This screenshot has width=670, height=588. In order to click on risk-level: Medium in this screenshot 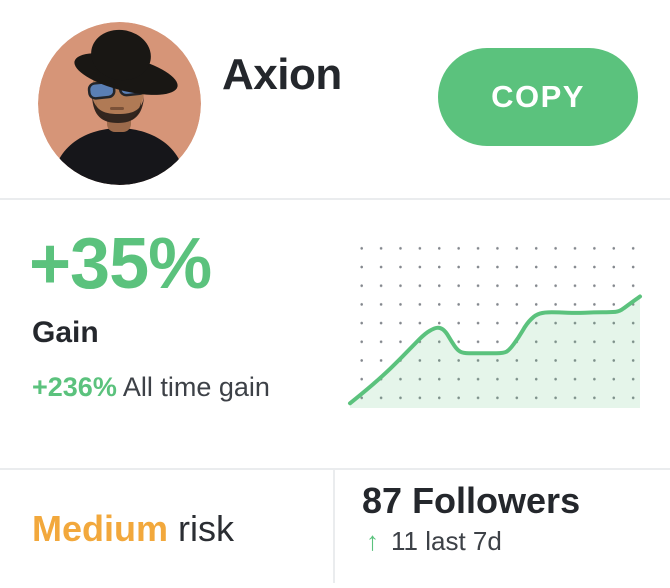, I will do `click(100, 528)`.